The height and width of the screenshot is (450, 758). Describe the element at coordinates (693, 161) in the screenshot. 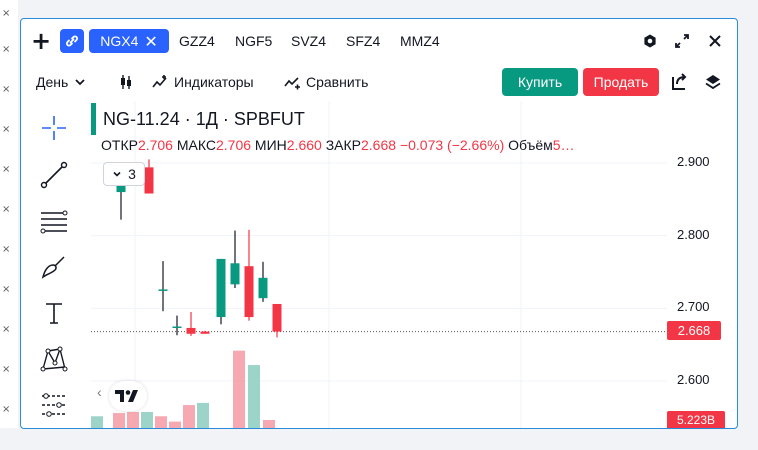

I see `price-tick: 2.900` at that location.